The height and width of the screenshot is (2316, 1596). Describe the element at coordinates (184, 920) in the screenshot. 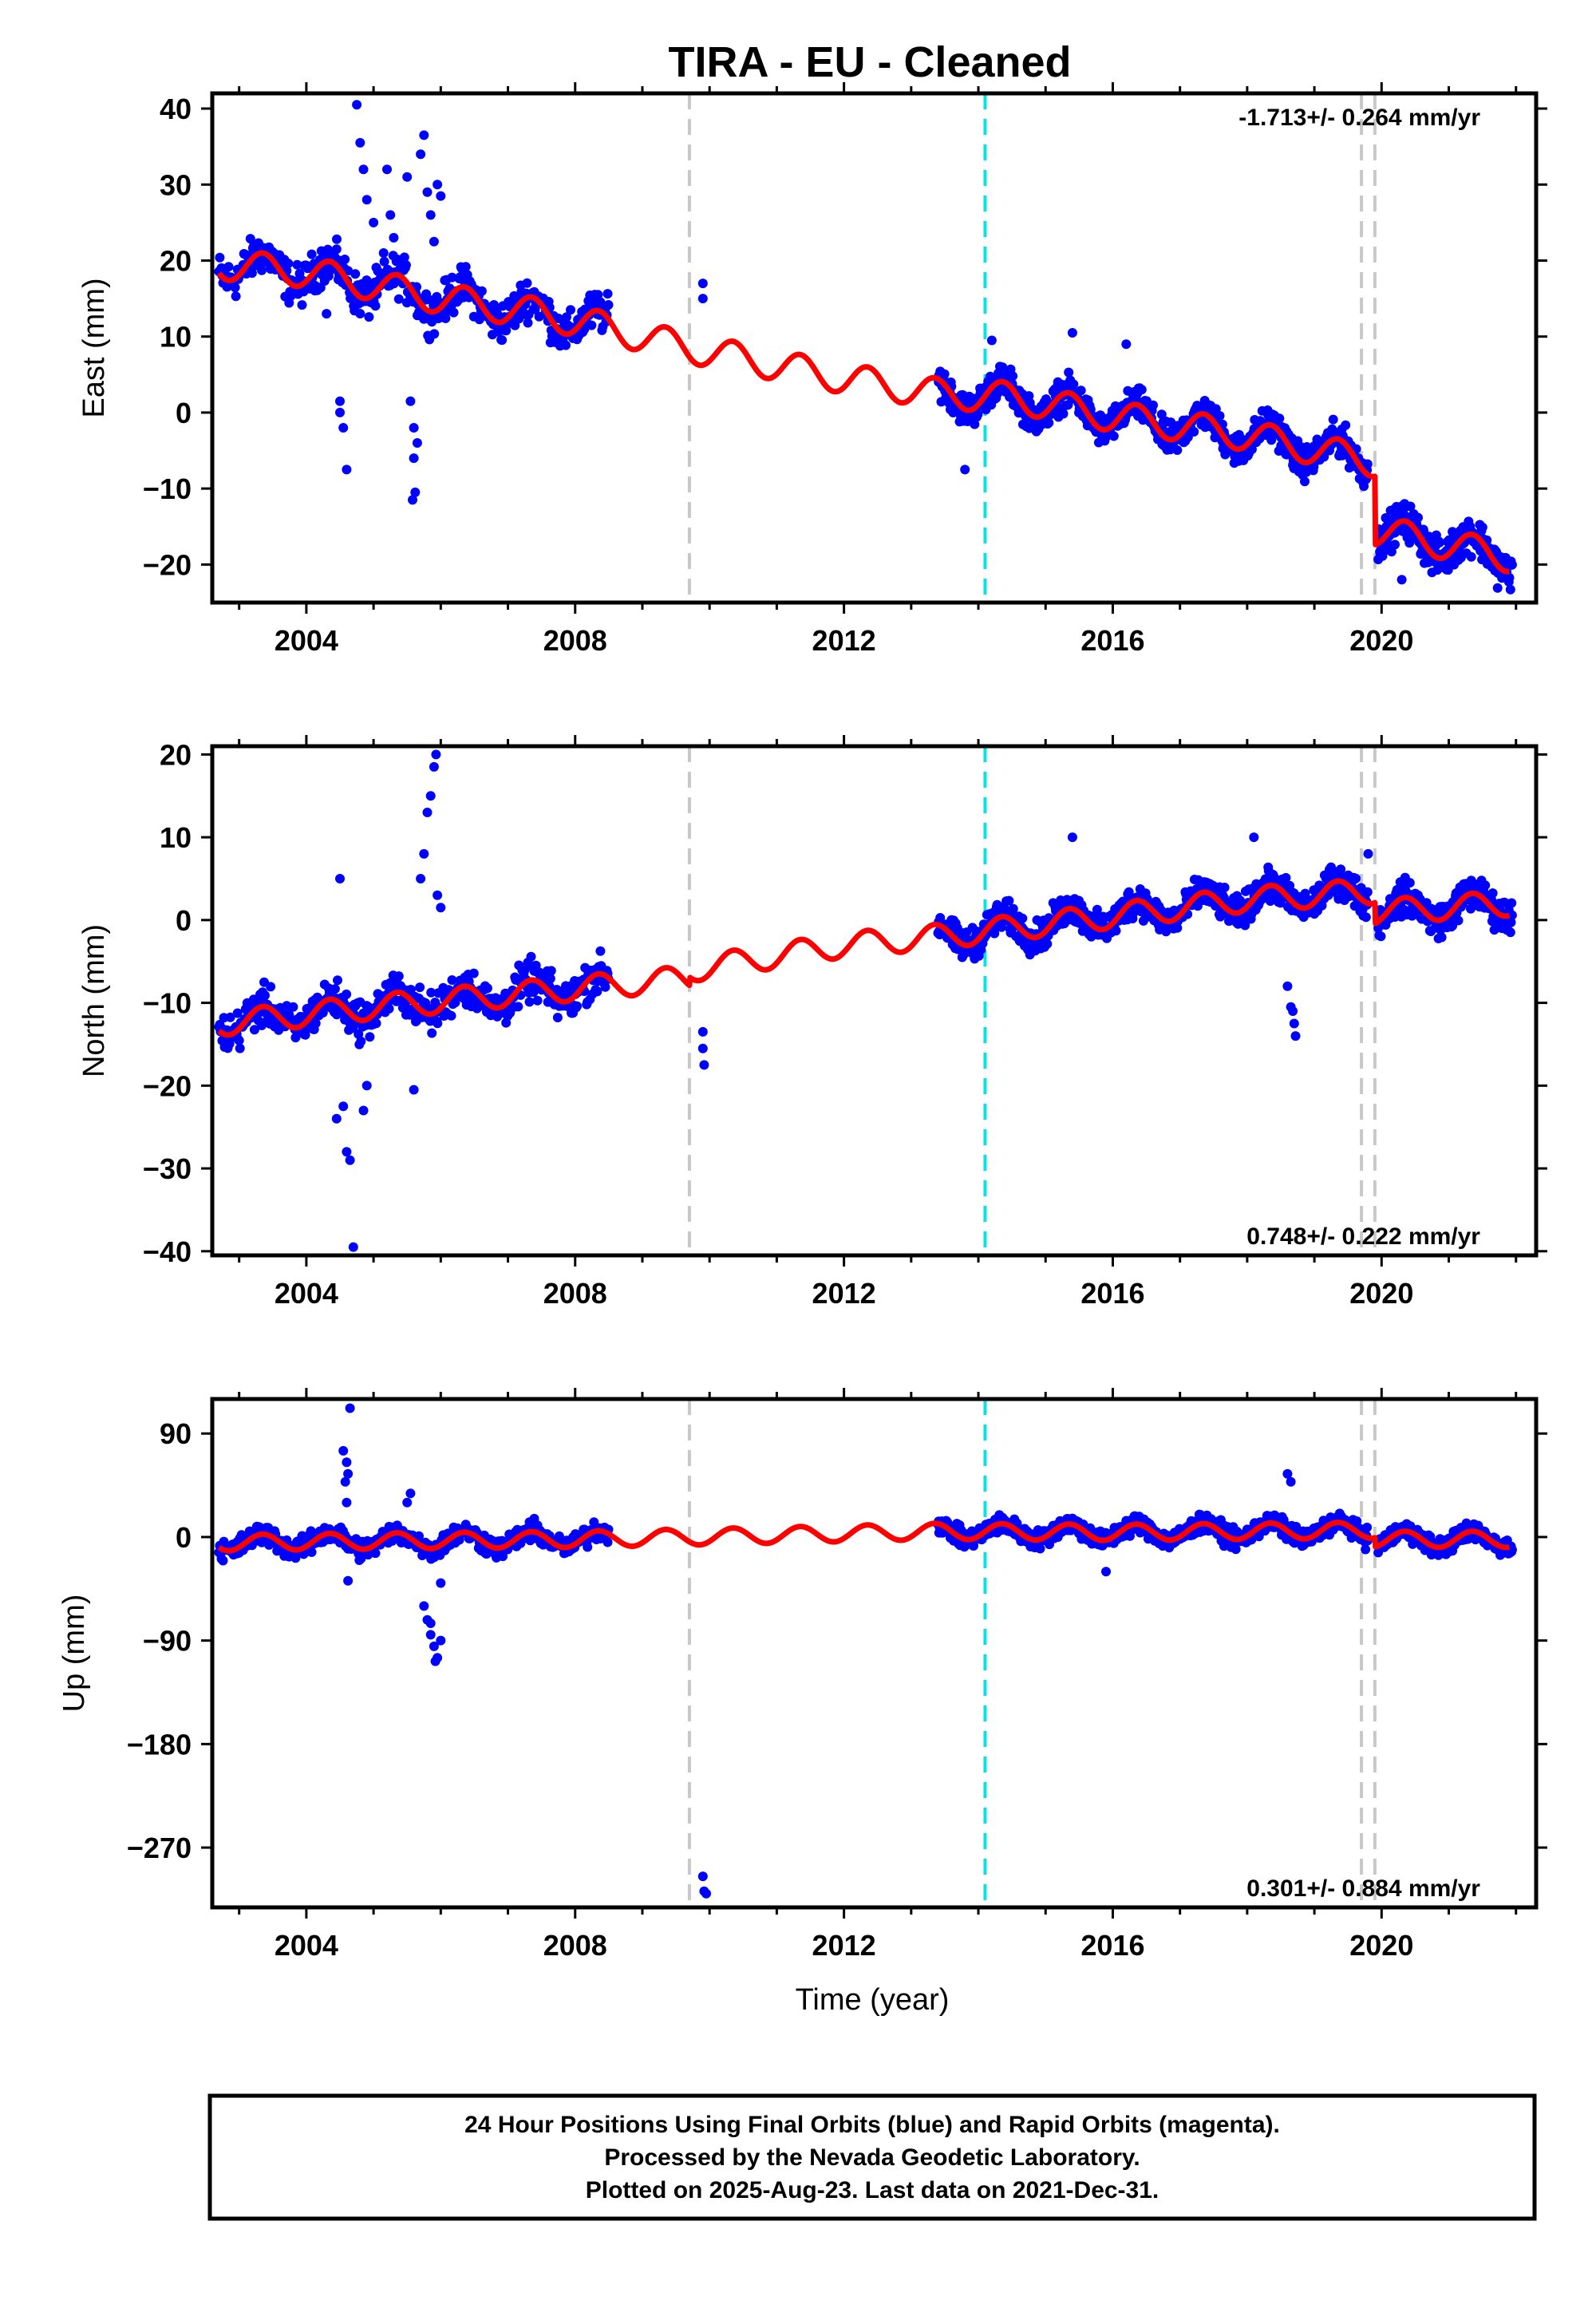

I see `y-tick-label: 0` at that location.